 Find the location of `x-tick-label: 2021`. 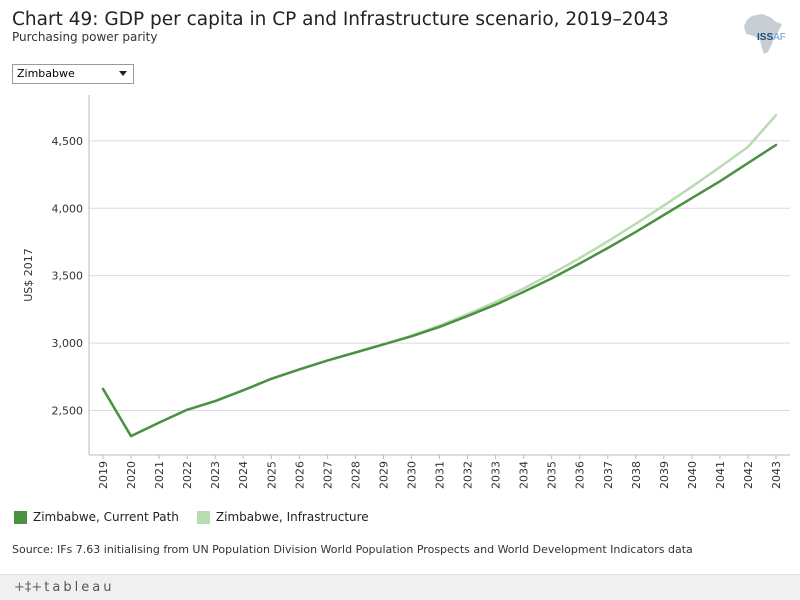

x-tick-label: 2021 is located at coordinates (159, 475).